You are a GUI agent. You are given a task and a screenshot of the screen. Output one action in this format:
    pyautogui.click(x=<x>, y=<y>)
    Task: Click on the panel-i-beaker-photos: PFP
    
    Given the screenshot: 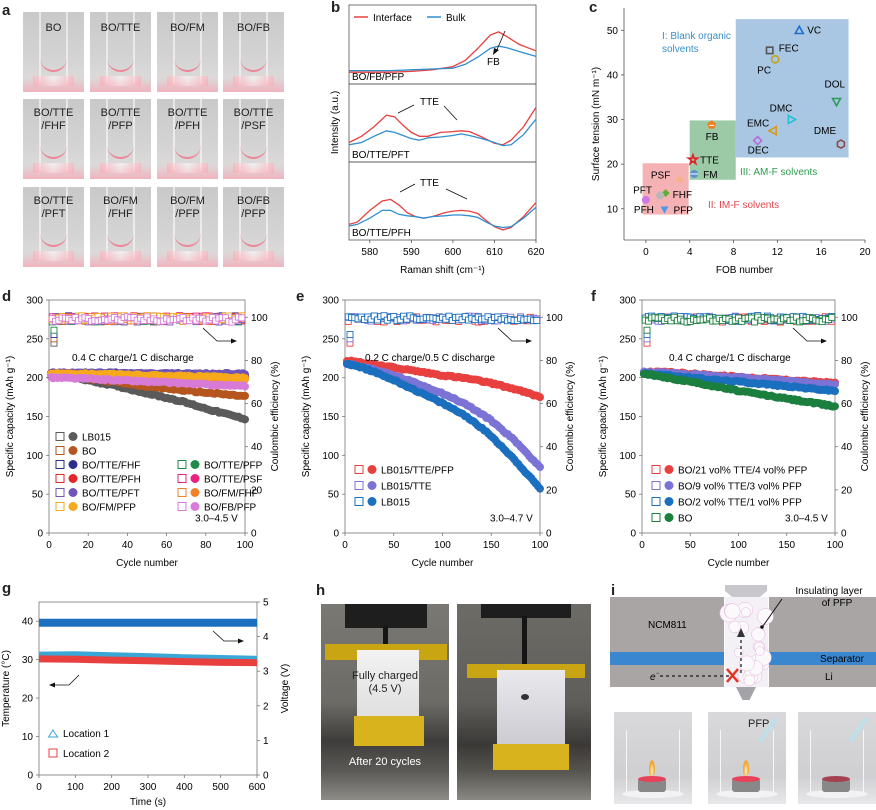 What is the action you would take?
    pyautogui.click(x=743, y=761)
    